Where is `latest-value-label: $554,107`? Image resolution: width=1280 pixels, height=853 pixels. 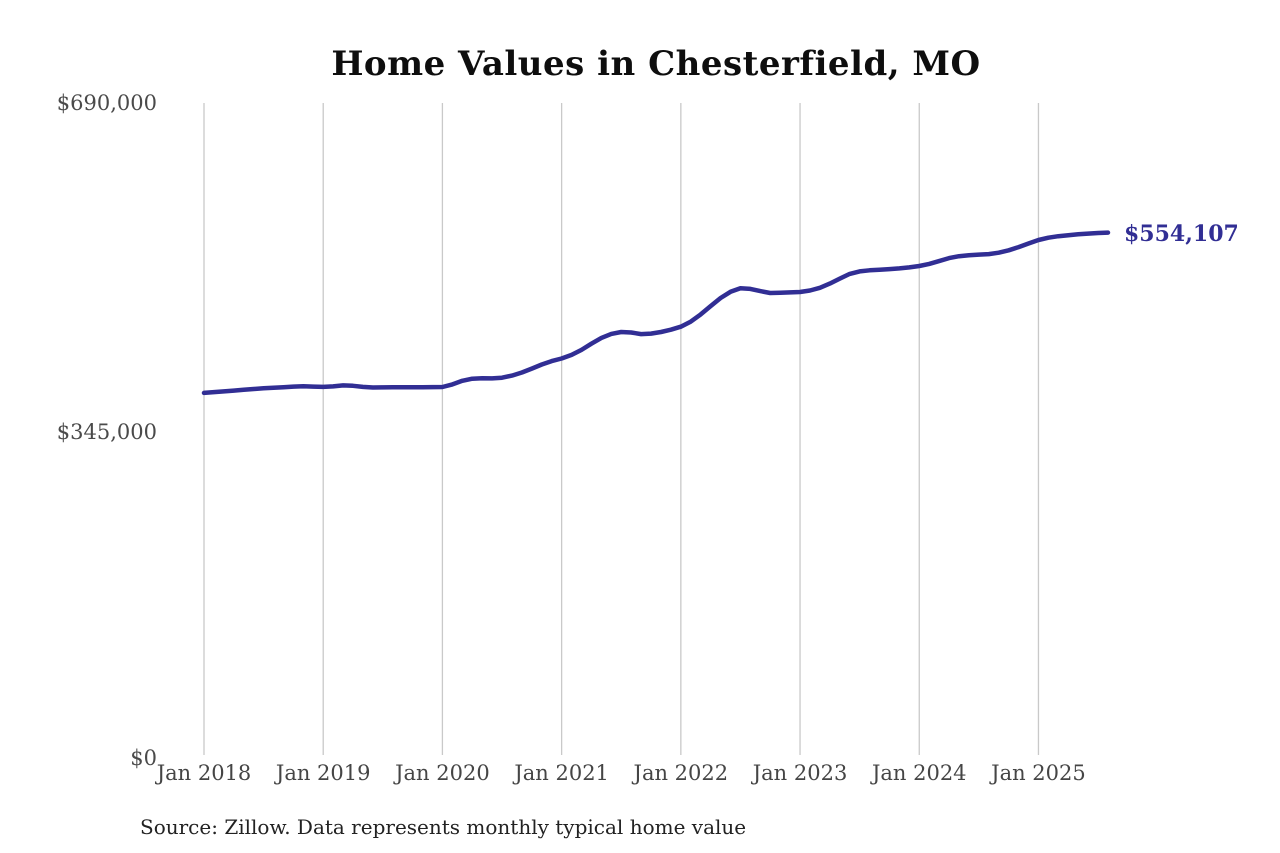 latest-value-label: $554,107 is located at coordinates (1181, 233).